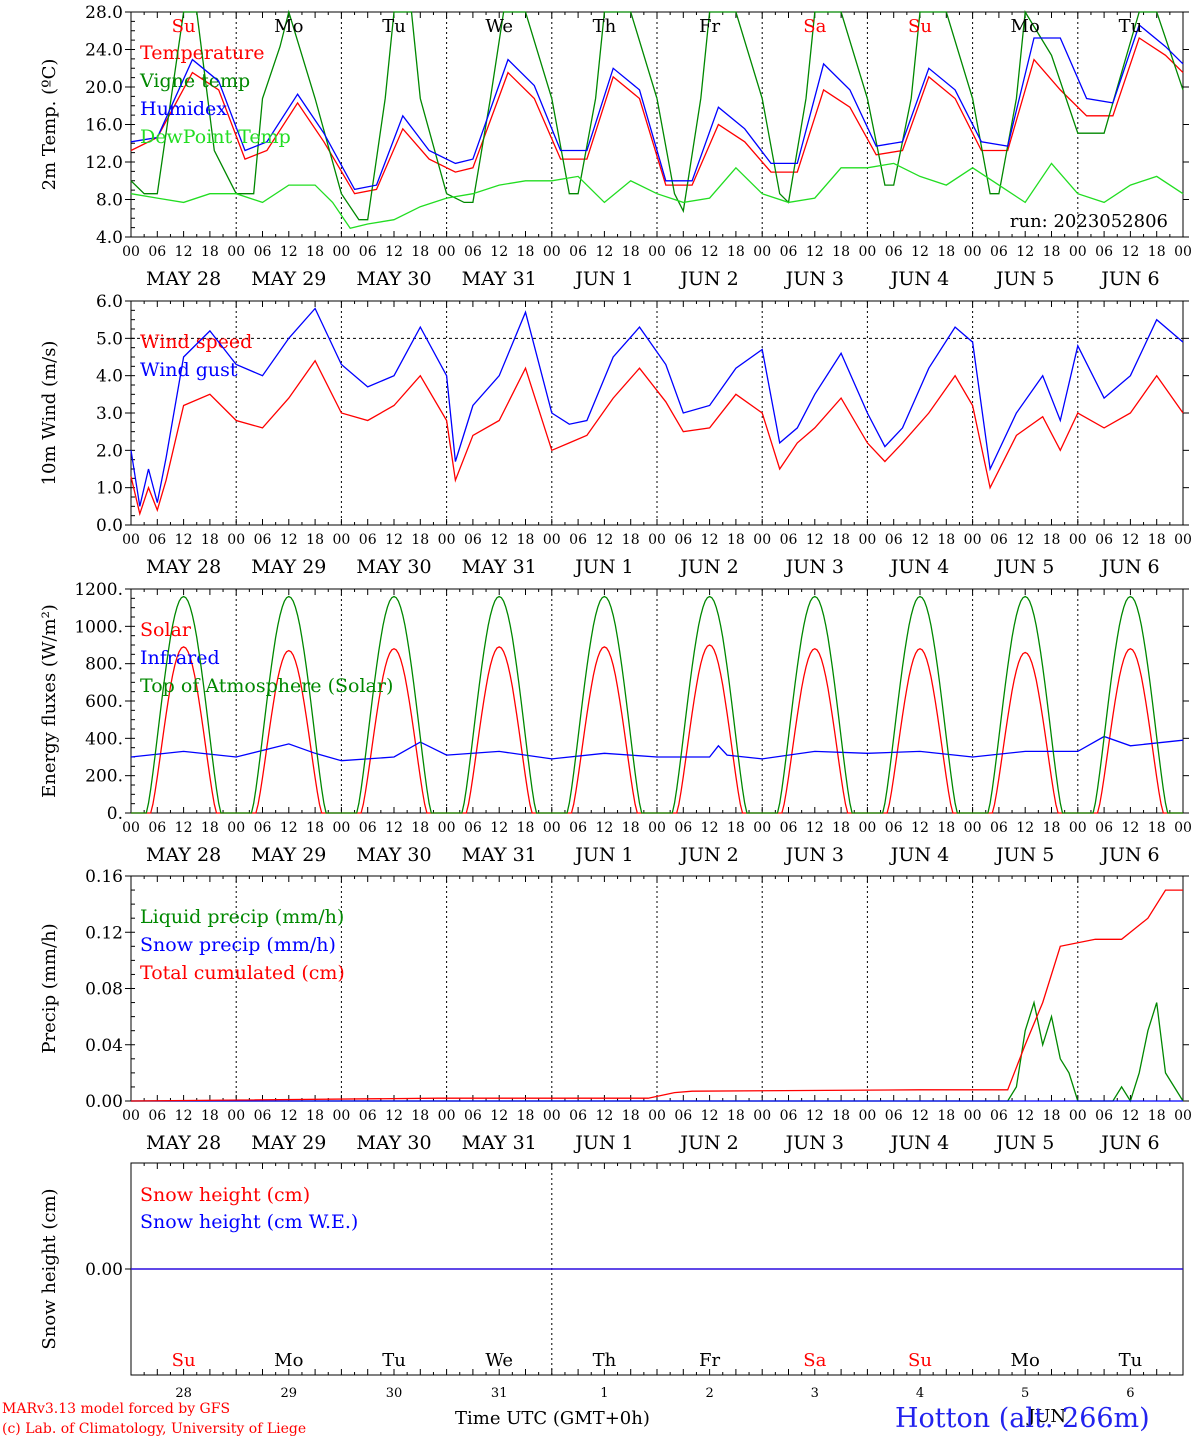 The image size is (1194, 1440). Describe the element at coordinates (109, 451) in the screenshot. I see `y-tick-label: 2.0` at that location.